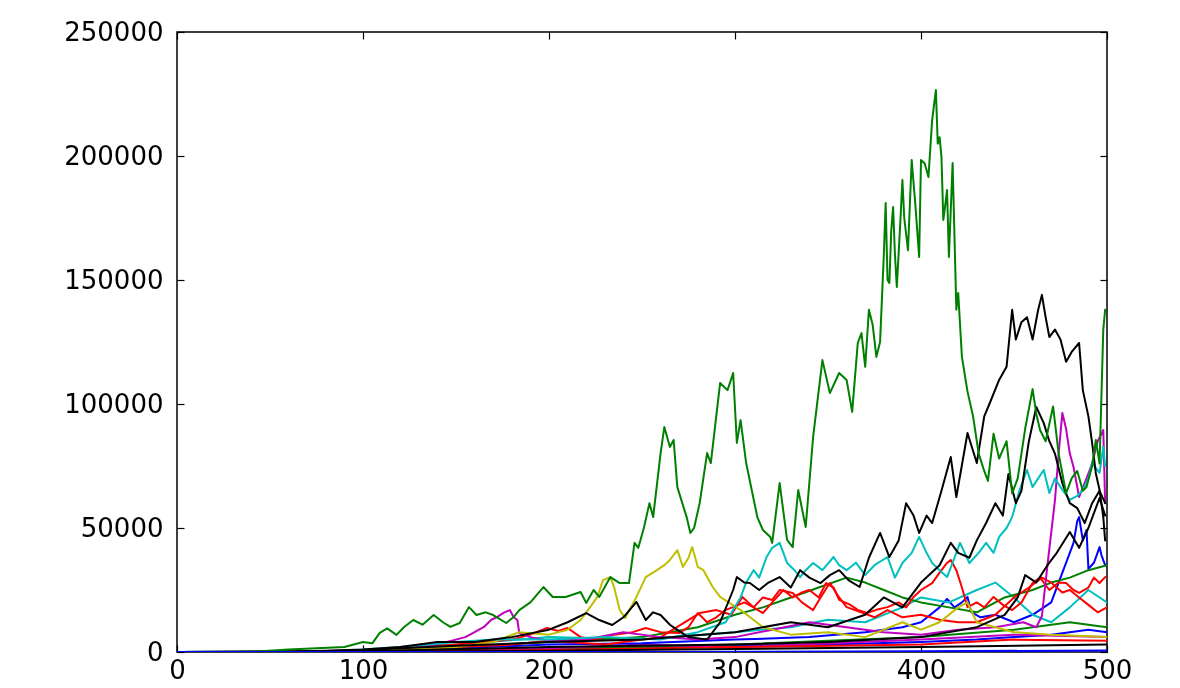 This screenshot has width=1180, height=688. What do you see at coordinates (114, 279) in the screenshot?
I see `y-tick-label: 150000` at bounding box center [114, 279].